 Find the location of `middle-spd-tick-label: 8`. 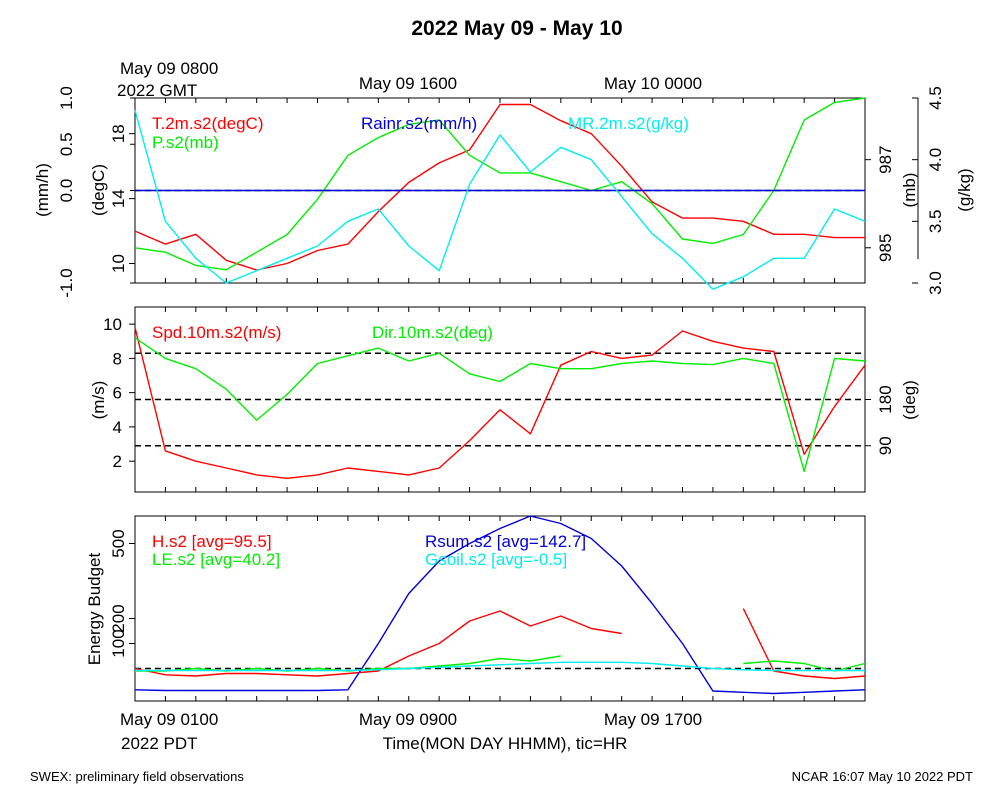

middle-spd-tick-label: 8 is located at coordinates (117, 358).